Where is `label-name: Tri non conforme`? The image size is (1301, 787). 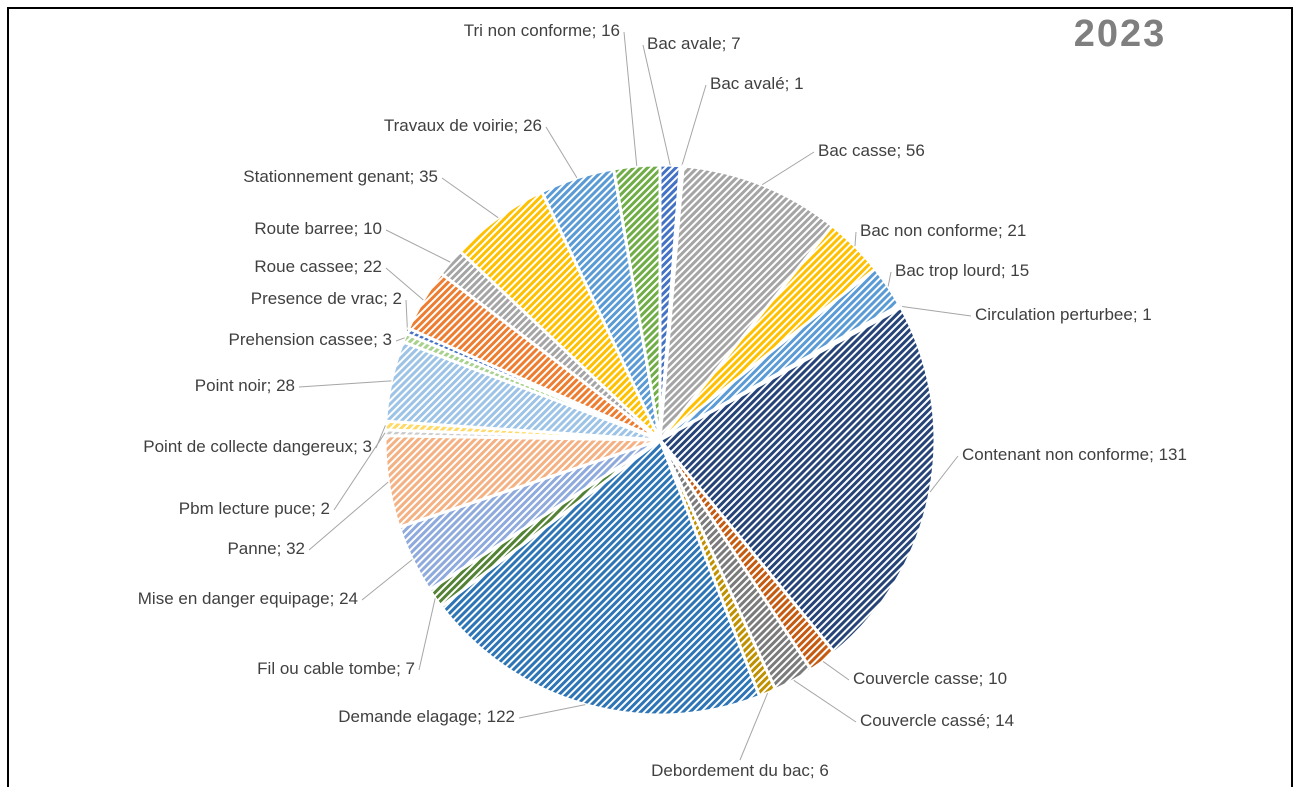
label-name: Tri non conforme is located at coordinates (528, 30).